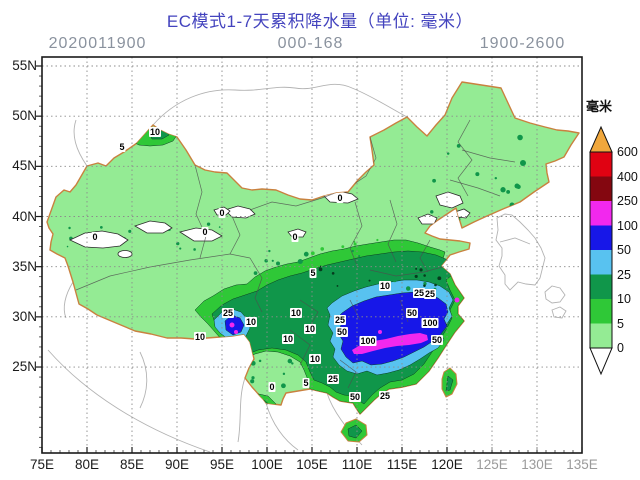 This screenshot has height=480, width=640. Describe the element at coordinates (601, 250) in the screenshot. I see `colorbar` at that location.